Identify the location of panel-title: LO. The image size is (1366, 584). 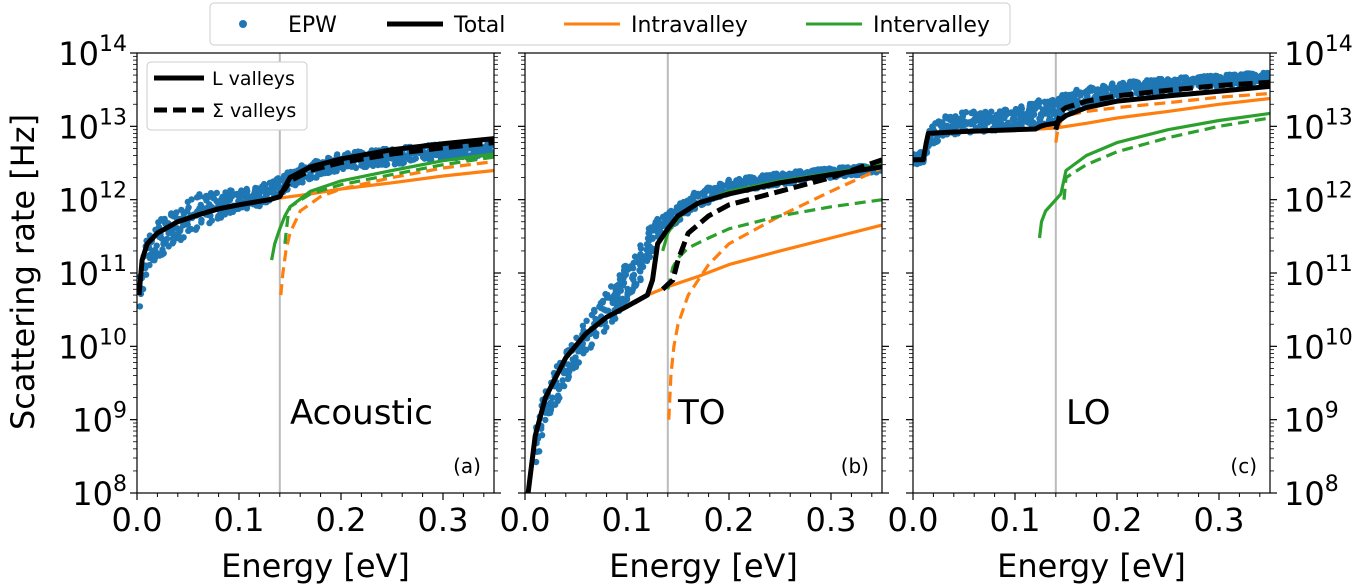
(1088, 413).